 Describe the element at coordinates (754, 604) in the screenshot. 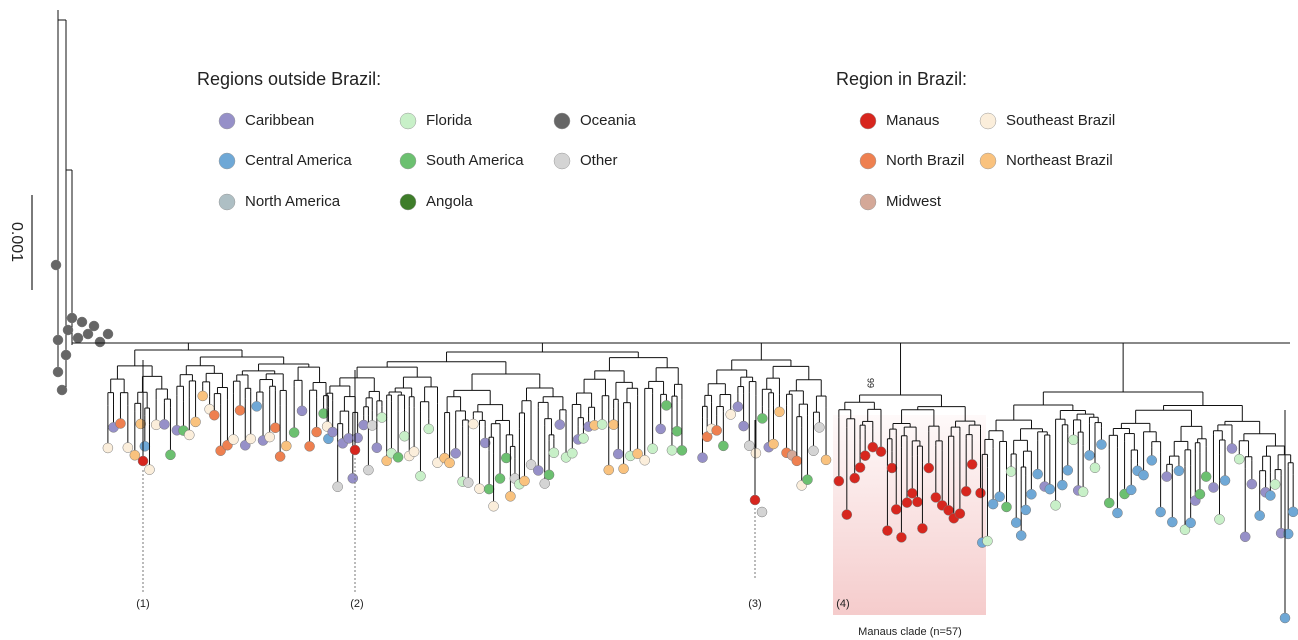

I see `annotation: (3)` at that location.